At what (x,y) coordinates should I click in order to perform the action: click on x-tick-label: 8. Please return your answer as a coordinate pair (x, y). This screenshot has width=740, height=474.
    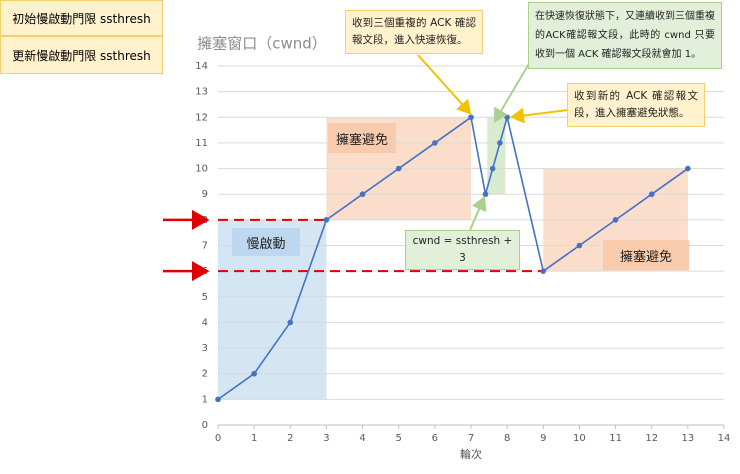
    Looking at the image, I should click on (507, 438).